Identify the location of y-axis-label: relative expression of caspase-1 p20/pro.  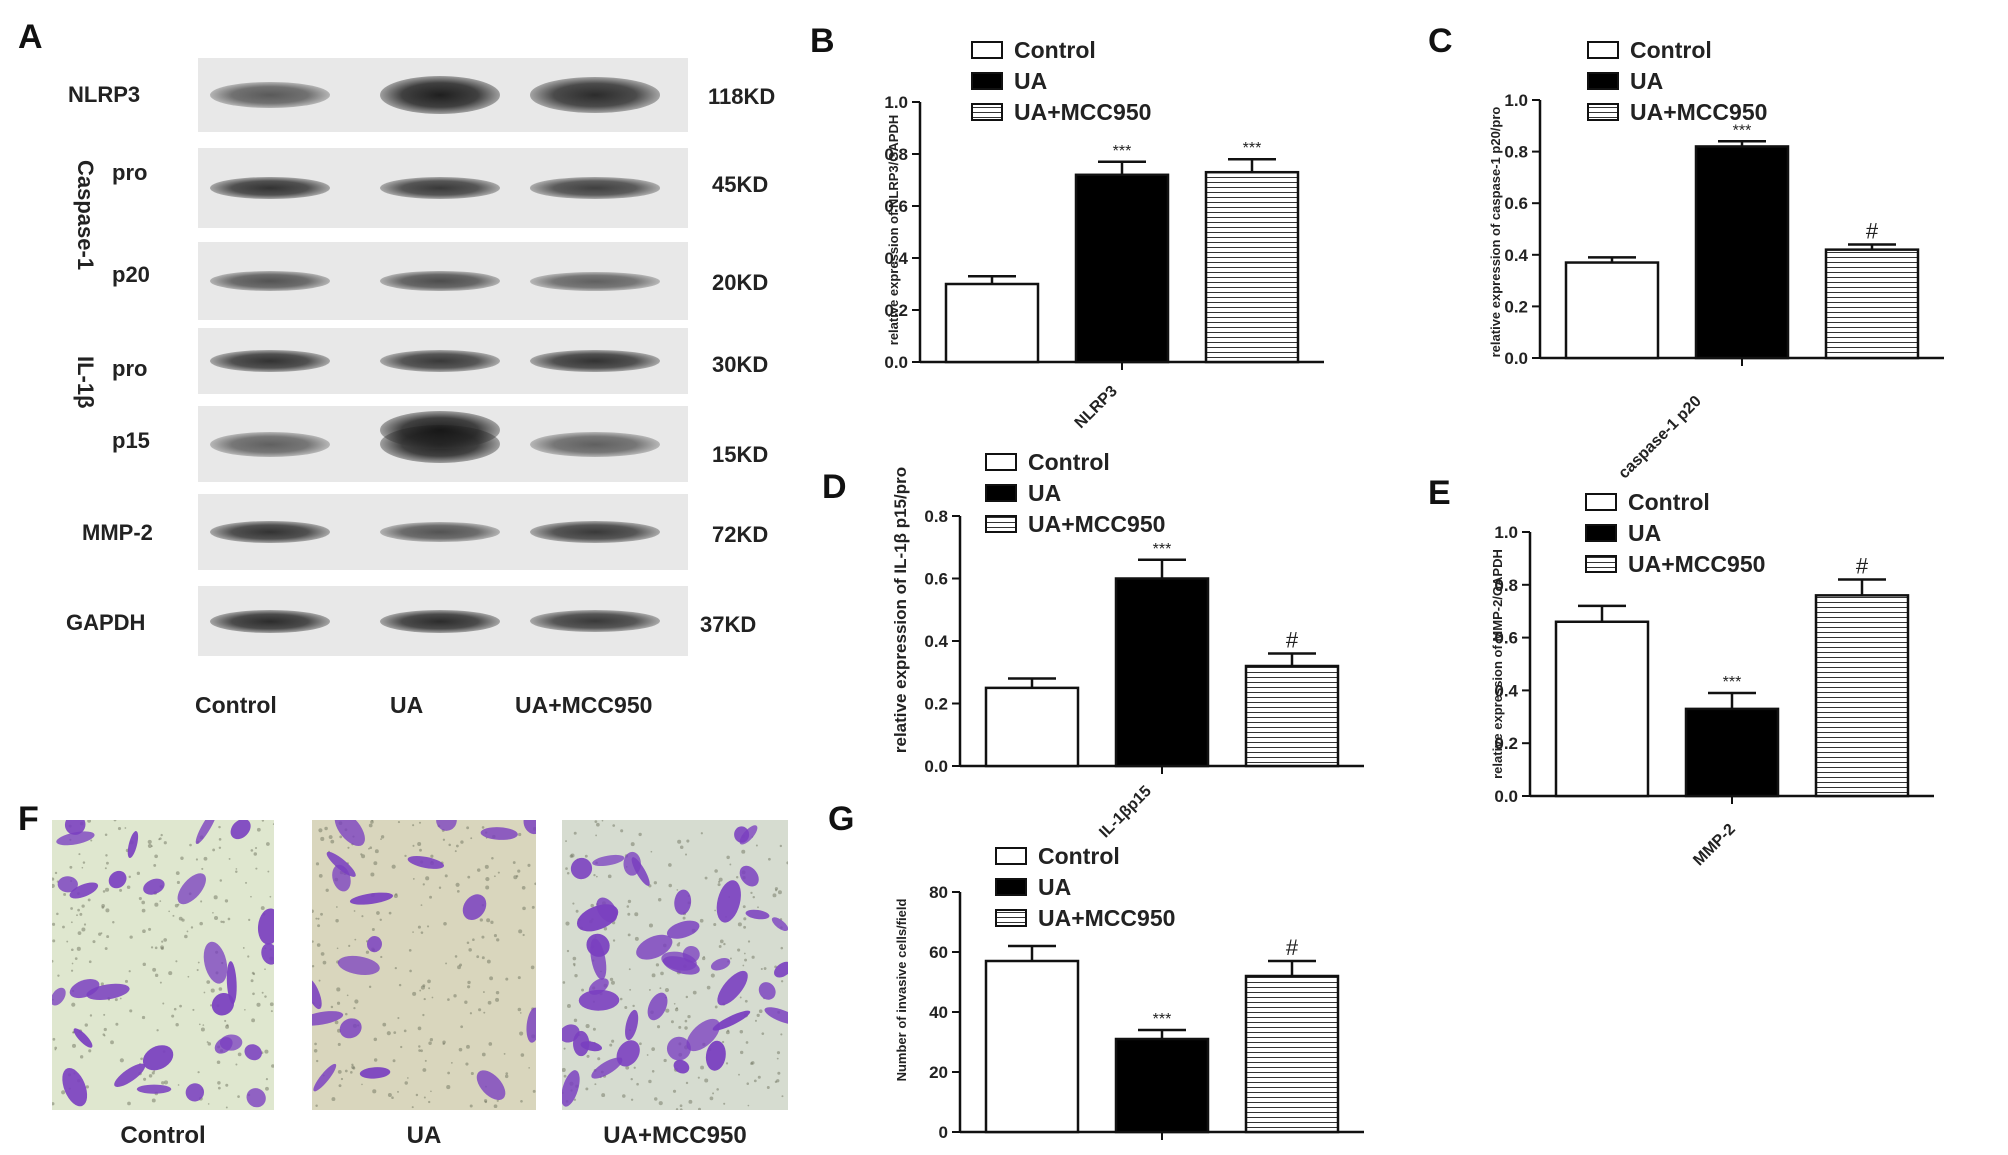
(1495, 232).